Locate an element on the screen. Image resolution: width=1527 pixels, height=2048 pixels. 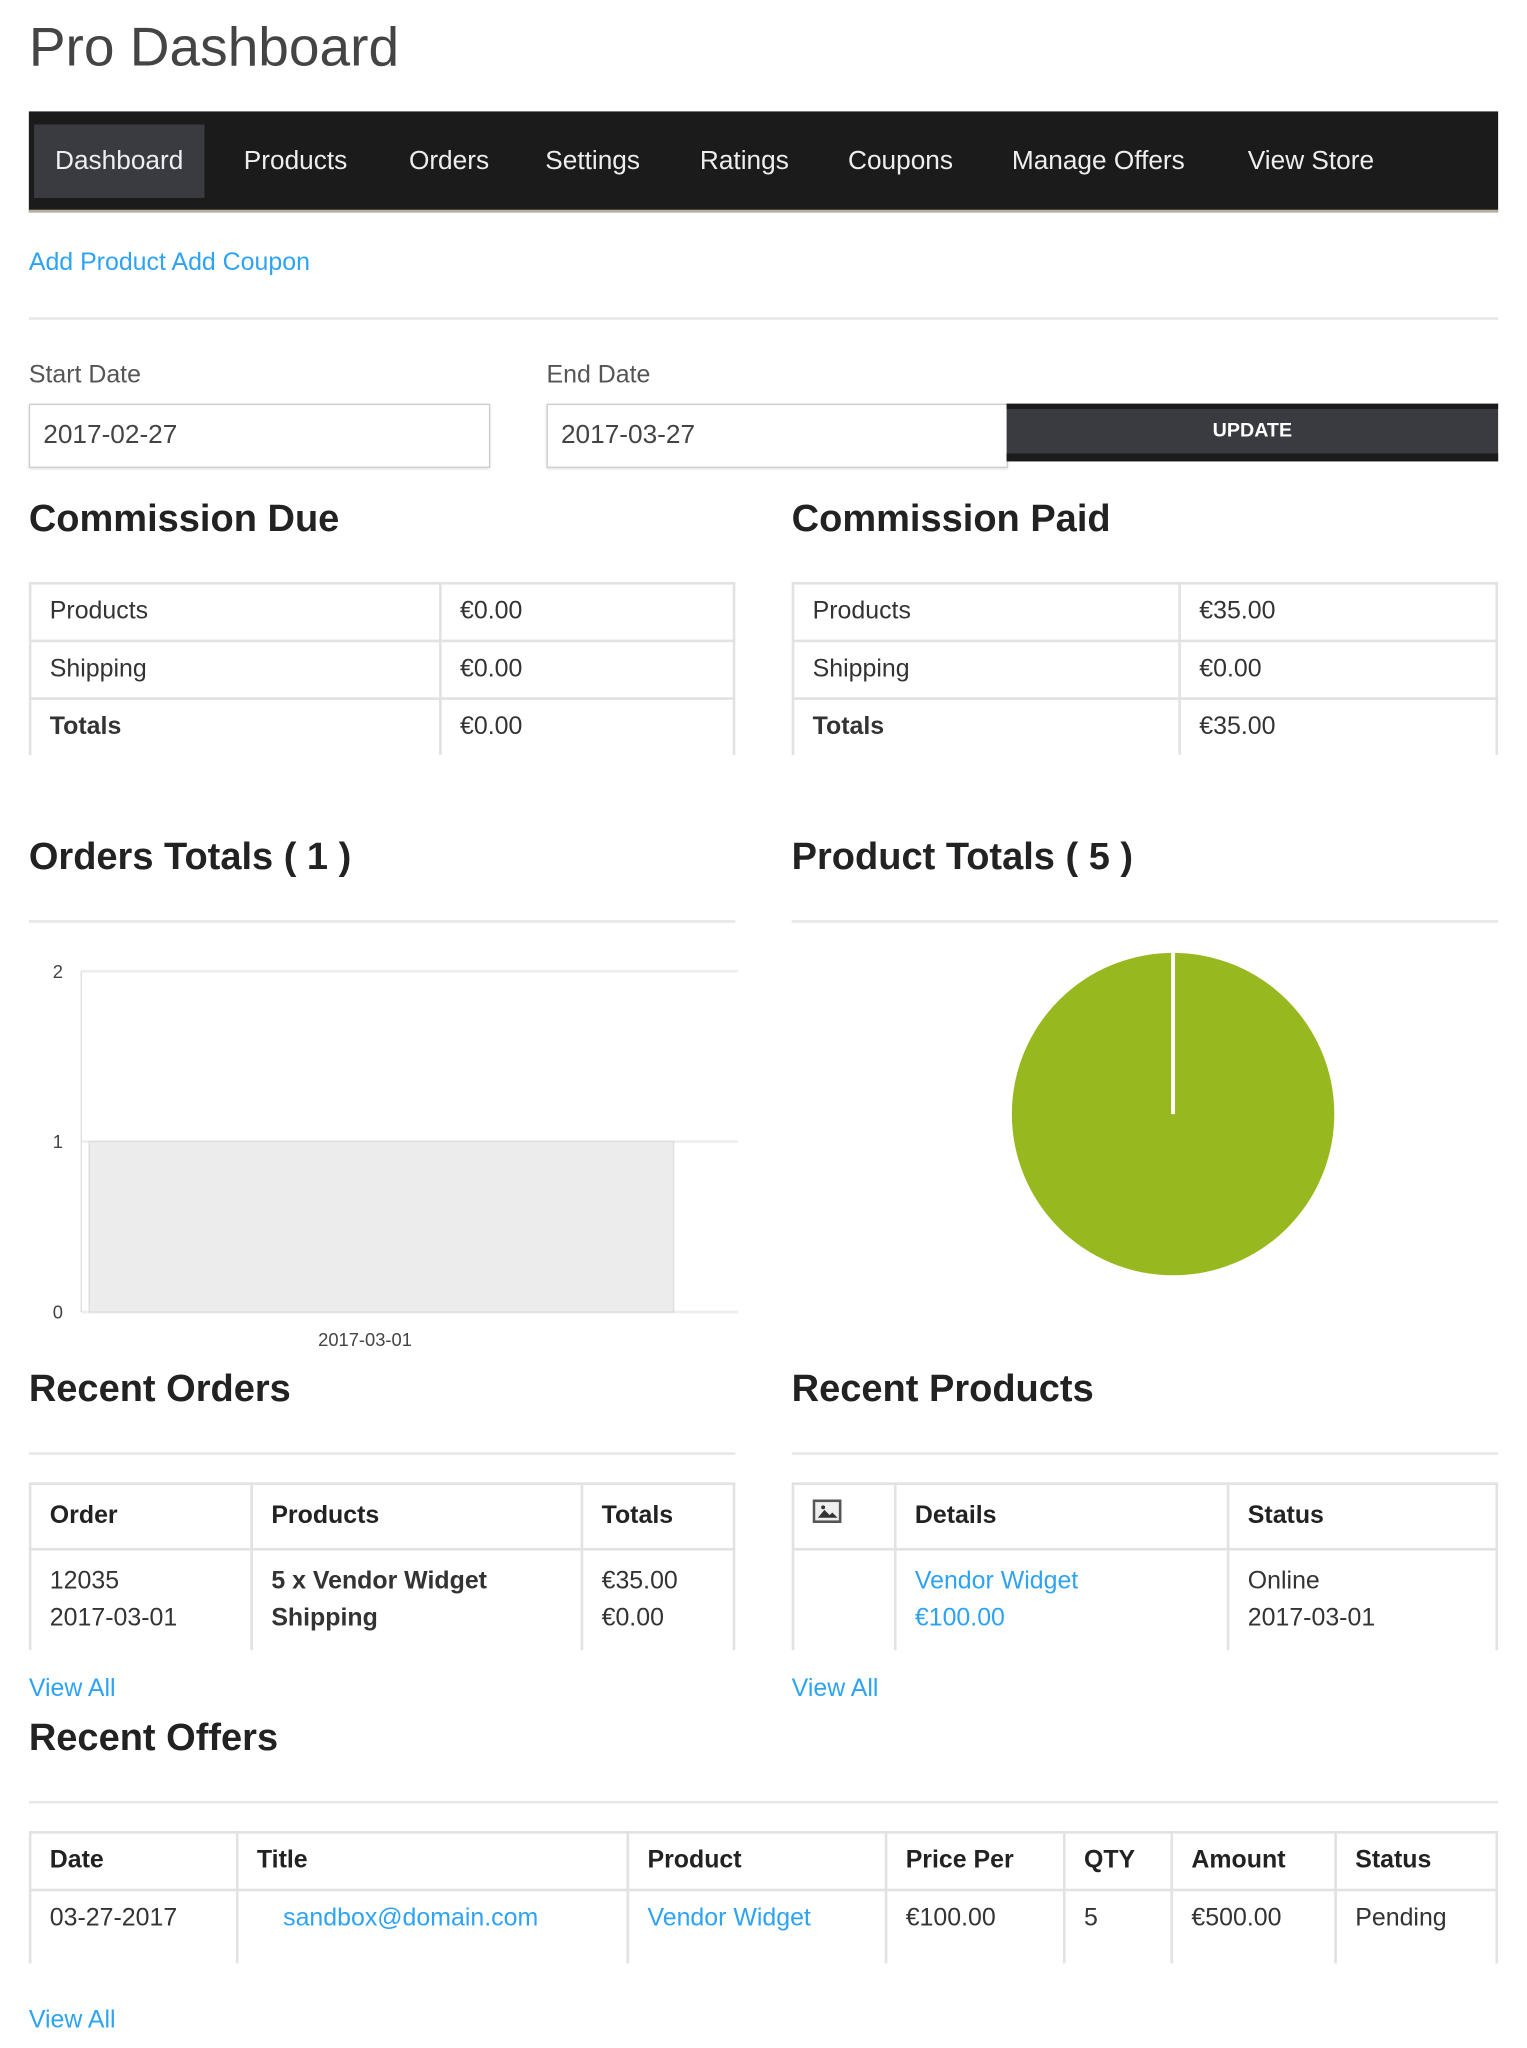
order-number: 12035 is located at coordinates (84, 1581).